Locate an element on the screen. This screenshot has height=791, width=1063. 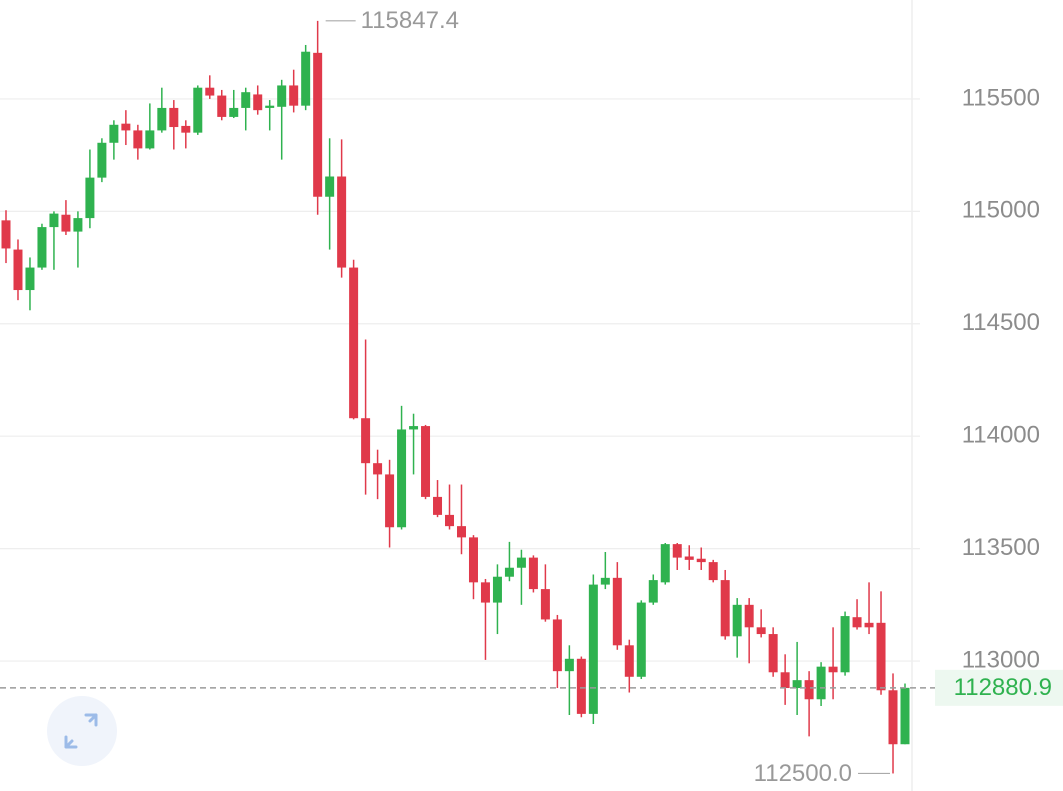
last-price-label: 112880.9 is located at coordinates (1003, 687).